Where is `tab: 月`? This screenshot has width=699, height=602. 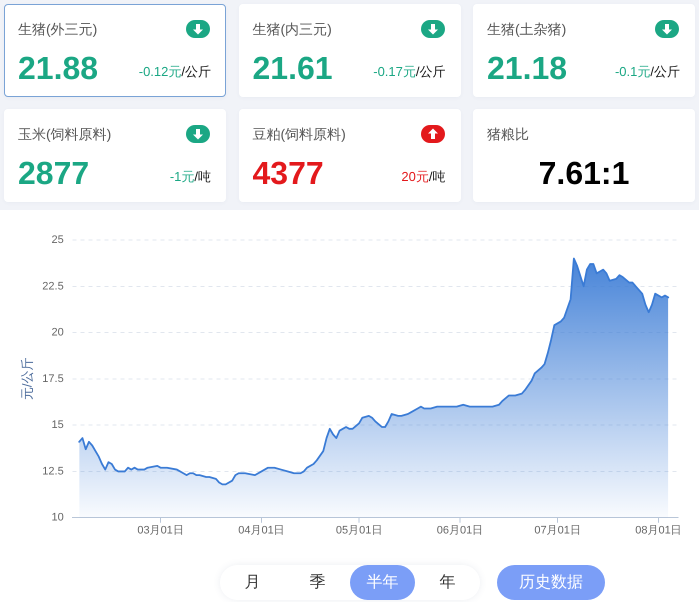 tab: 月 is located at coordinates (252, 582).